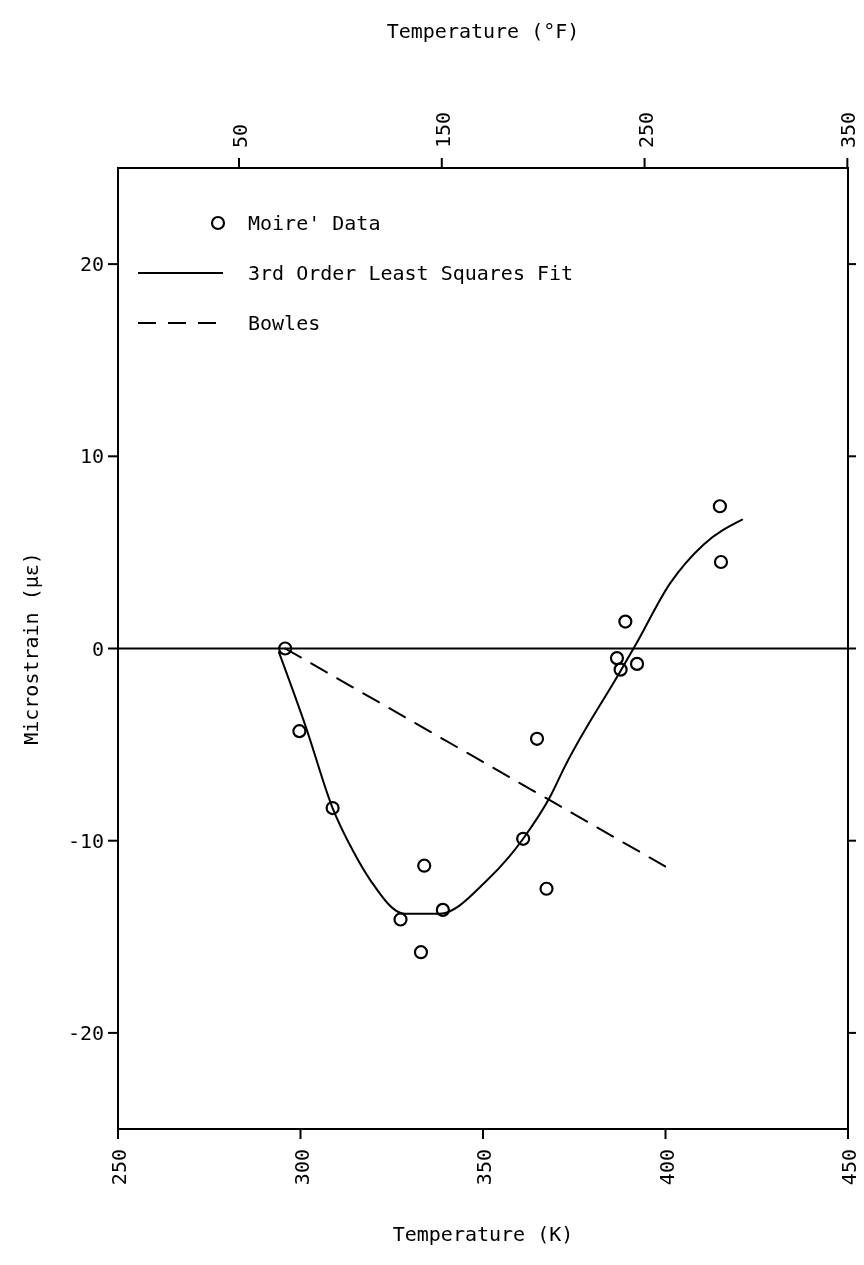 The width and height of the screenshot is (864, 1265). What do you see at coordinates (411, 273) in the screenshot?
I see `legend-label: 3rd Order Least Squares Fit` at bounding box center [411, 273].